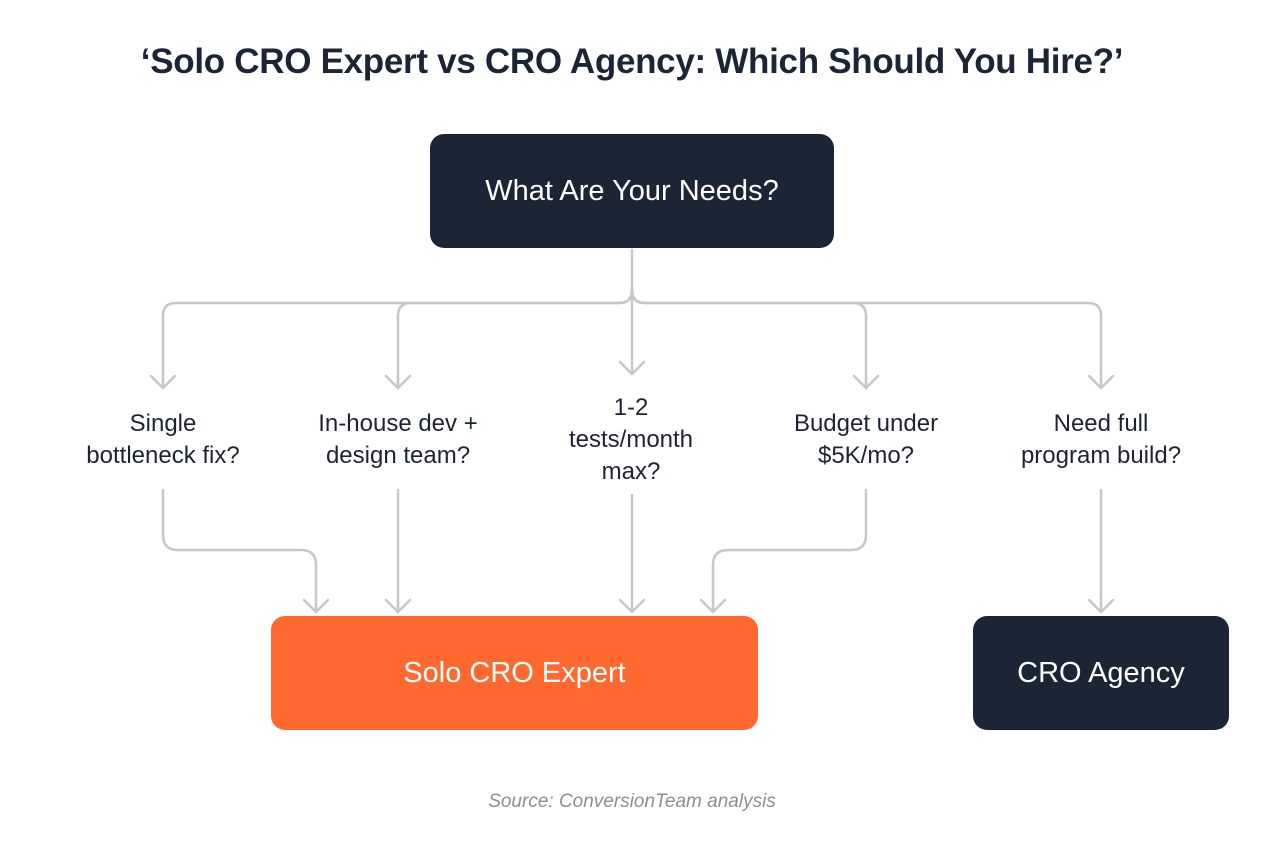  Describe the element at coordinates (866, 439) in the screenshot. I see `question-budget: Budget under $5K/mo?` at that location.